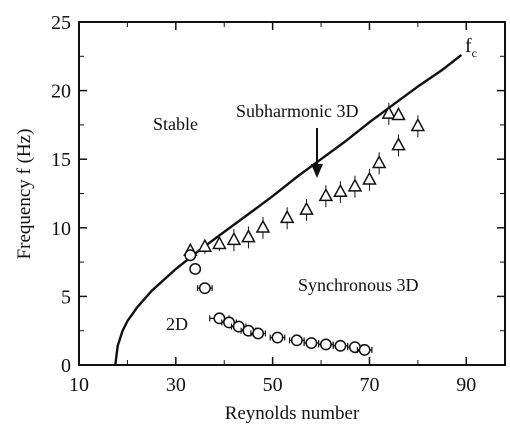 The image size is (510, 430). I want to click on synchronous-label: Synchronous 3D, so click(358, 285).